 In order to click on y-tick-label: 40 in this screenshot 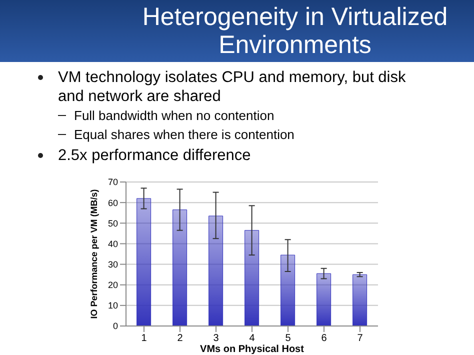, I will do `click(113, 243)`.